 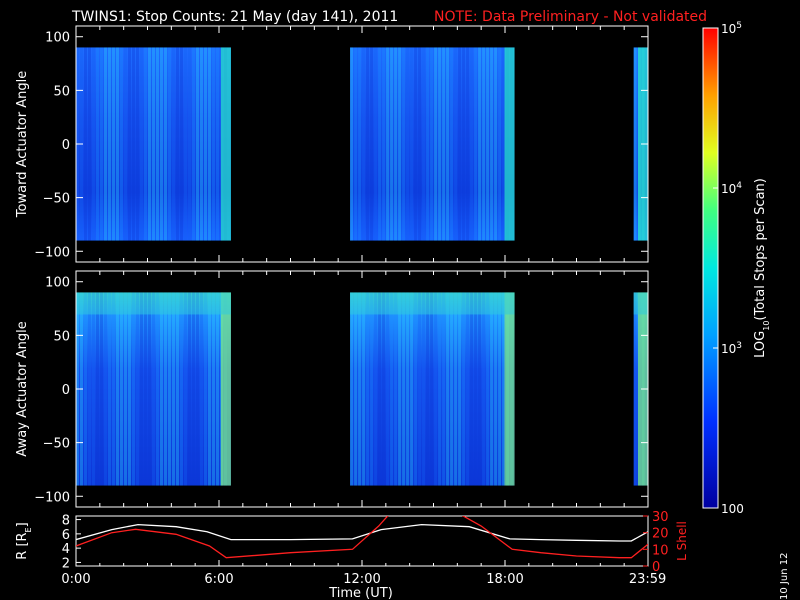 What do you see at coordinates (218, 579) in the screenshot?
I see `time-tick-label: 6:00` at bounding box center [218, 579].